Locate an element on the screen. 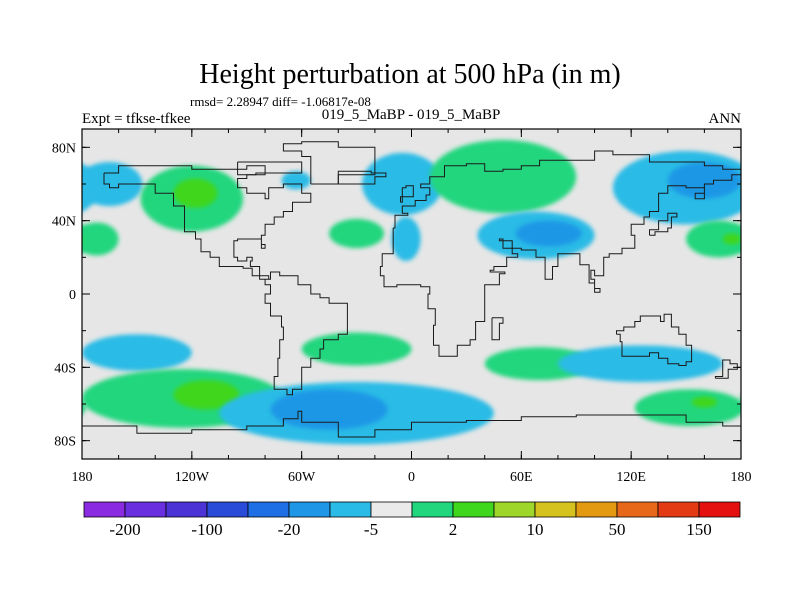 Image resolution: width=800 pixels, height=600 pixels. x-tick-label-6: 180 is located at coordinates (741, 477).